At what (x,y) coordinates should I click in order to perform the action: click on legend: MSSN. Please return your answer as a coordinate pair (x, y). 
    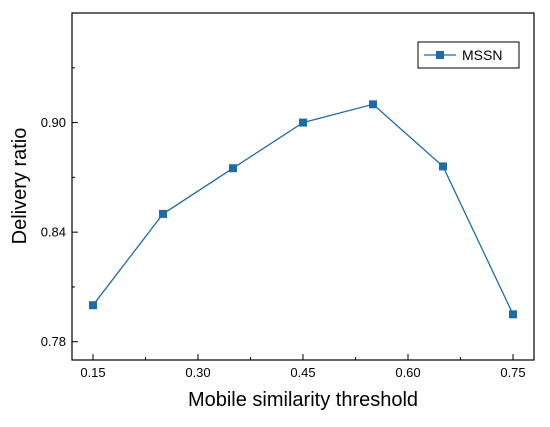
    Looking at the image, I should click on (468, 55).